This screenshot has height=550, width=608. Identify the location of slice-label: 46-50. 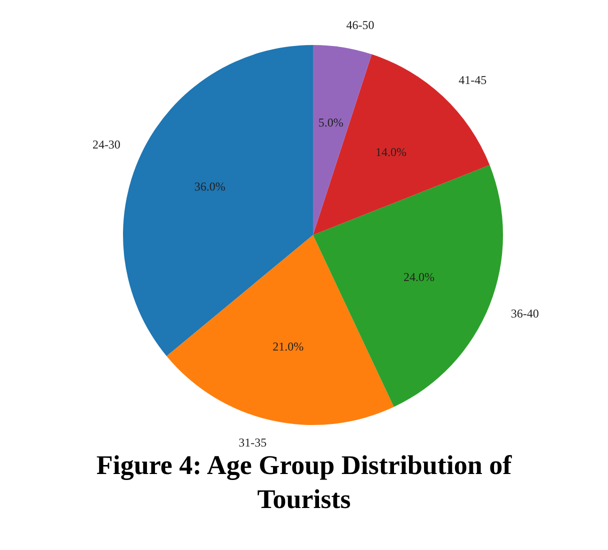
(360, 25).